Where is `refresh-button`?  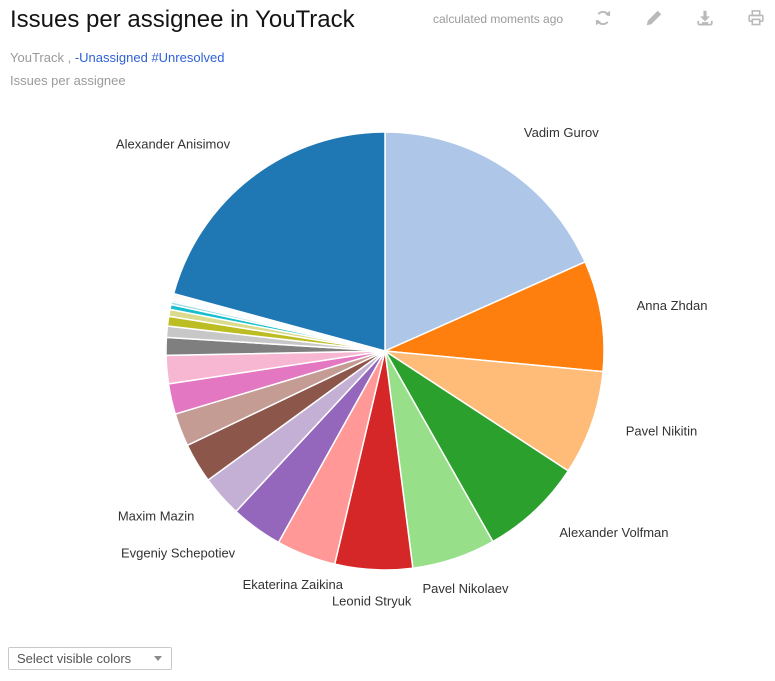 refresh-button is located at coordinates (603, 18).